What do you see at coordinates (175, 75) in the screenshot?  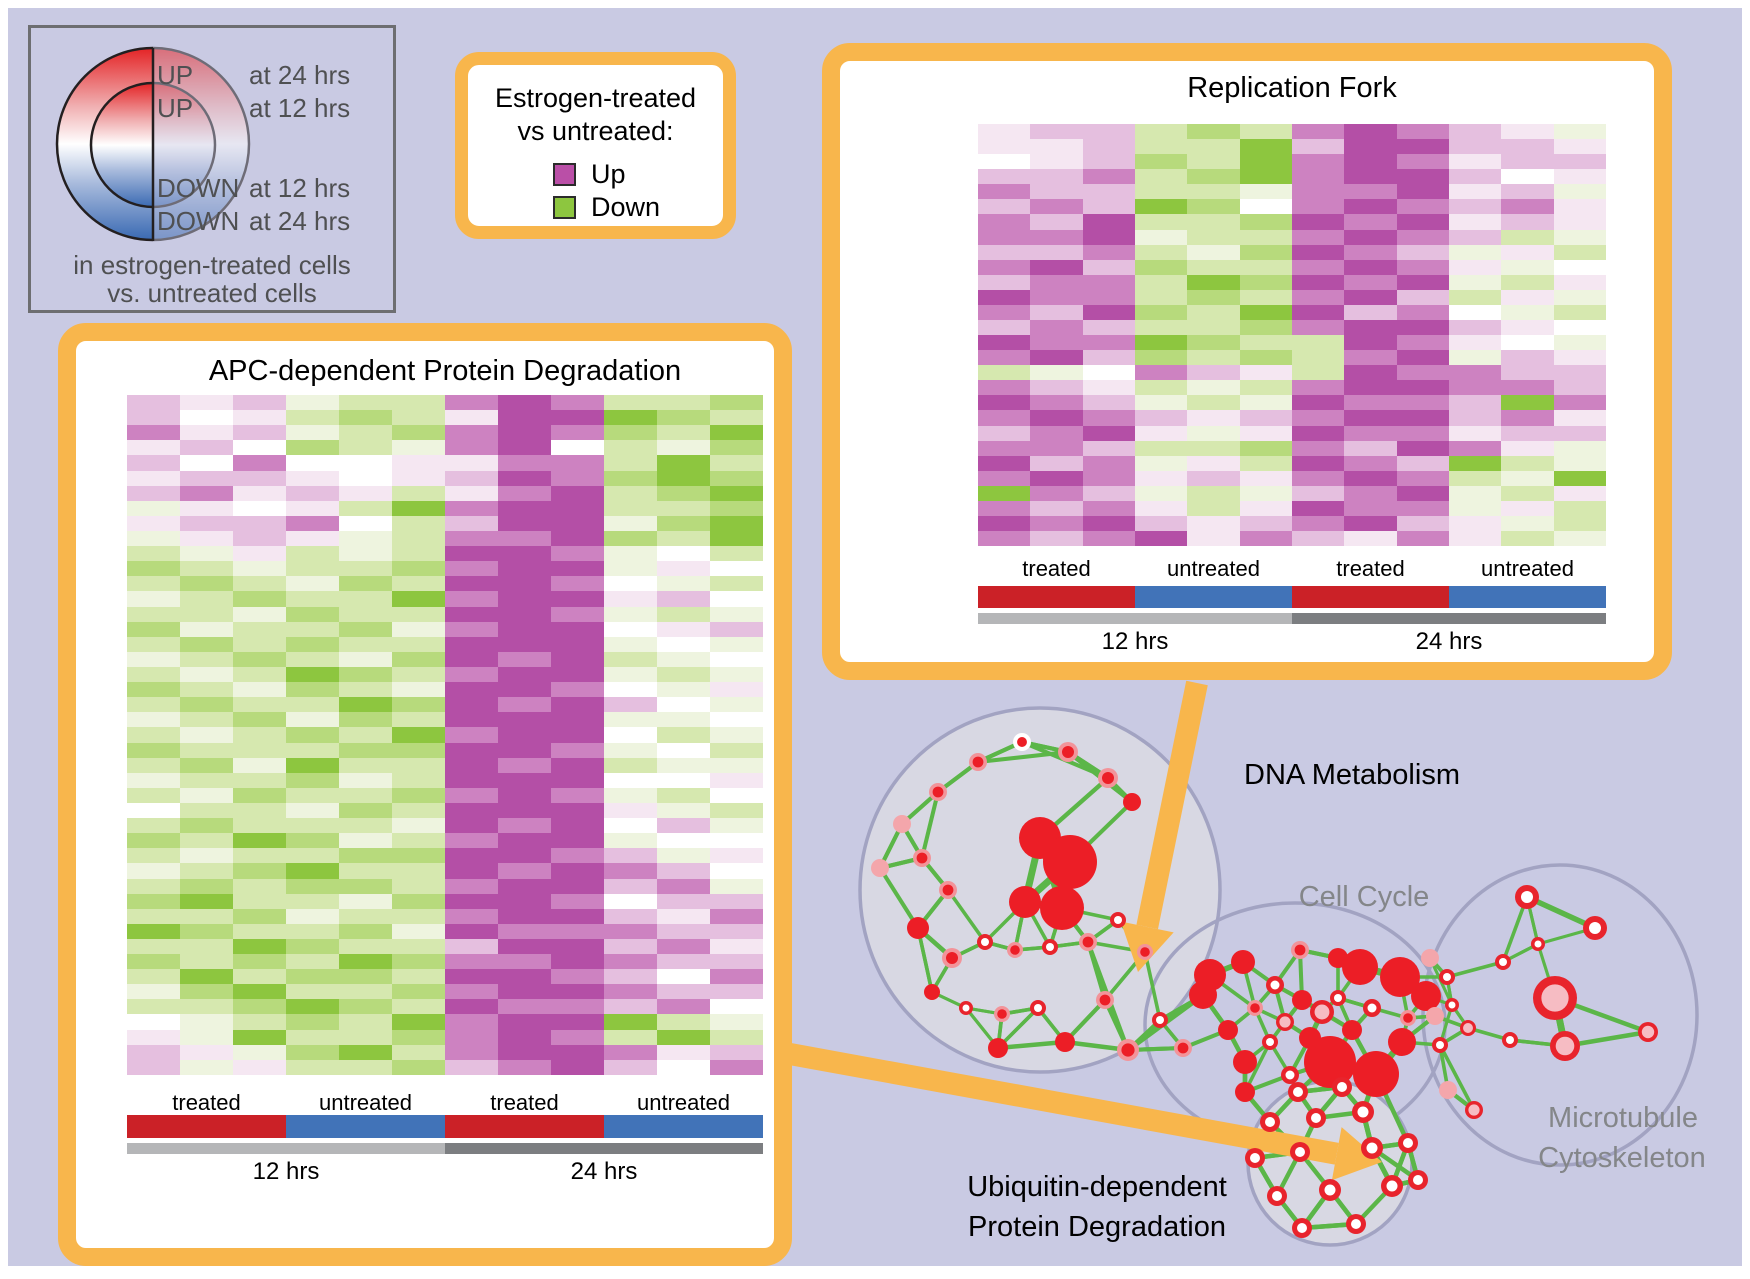 I see `ring-legend-up-24-label: UP` at bounding box center [175, 75].